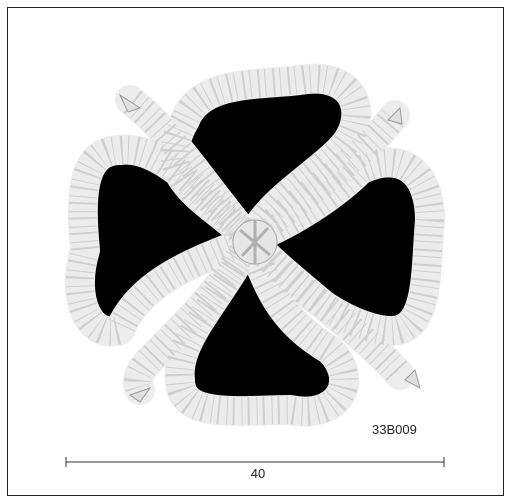  I want to click on knot-folds, so click(255, 242).